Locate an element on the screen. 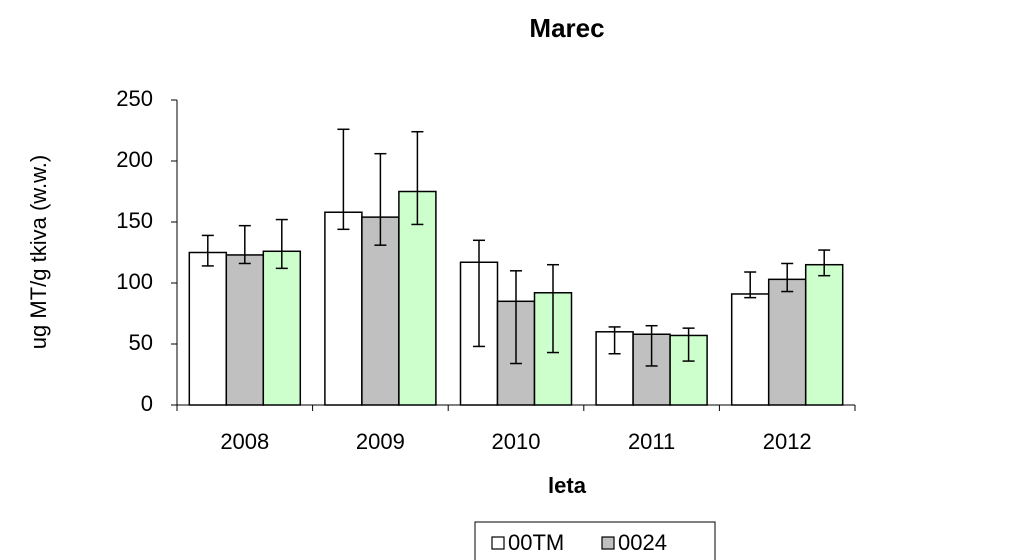 The image size is (1015, 560). y-axis-title: ug MT/g tkiva (w.w.) is located at coordinates (38, 252).